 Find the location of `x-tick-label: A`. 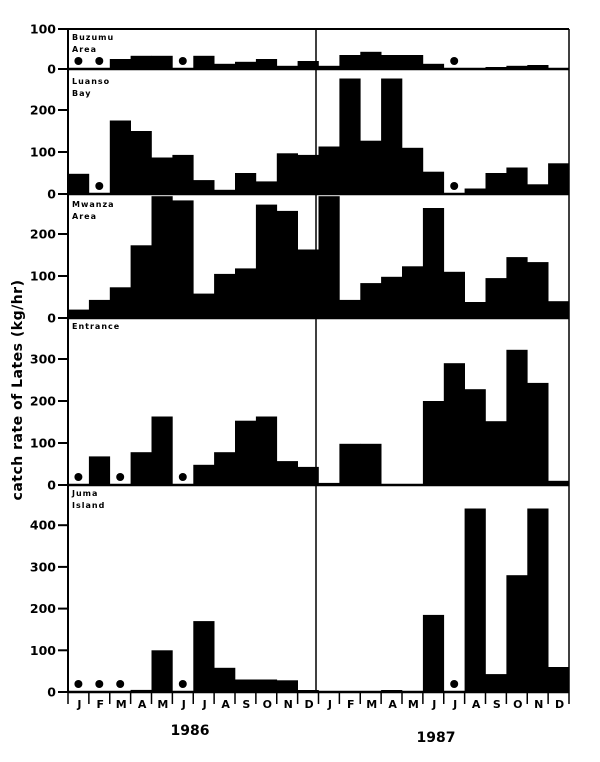

x-tick-label: A is located at coordinates (225, 704).